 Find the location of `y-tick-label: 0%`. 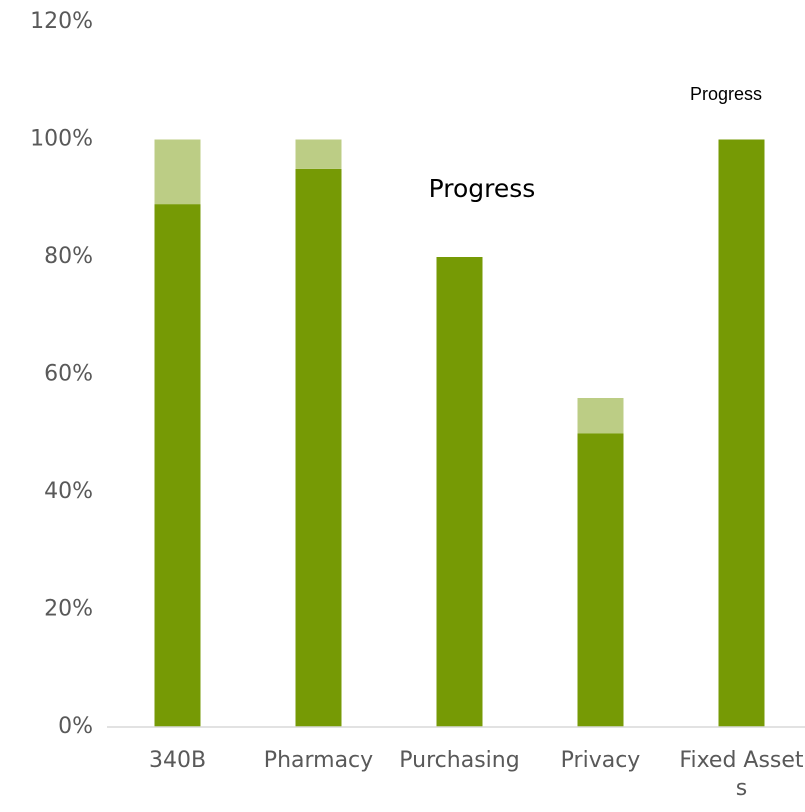

y-tick-label: 0% is located at coordinates (75, 726).